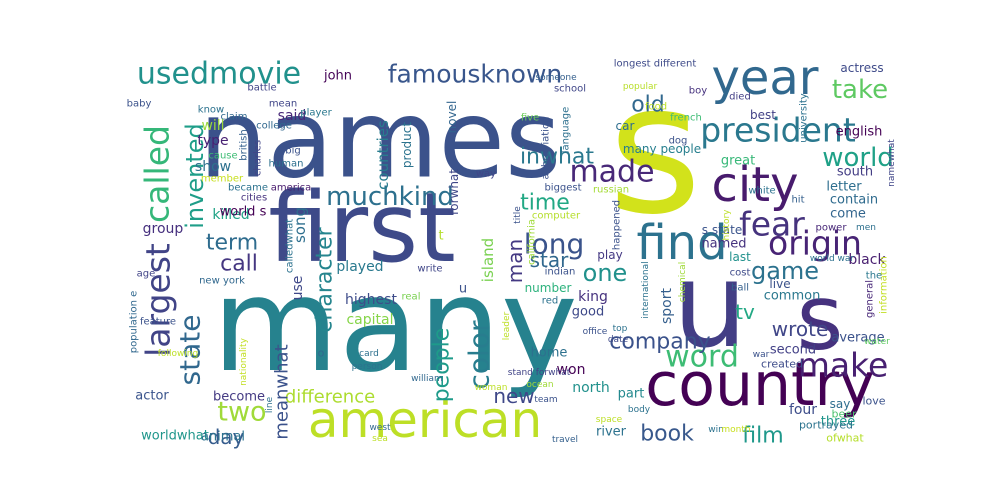 This screenshot has width=1000, height=500. I want to click on word: four, so click(803, 410).